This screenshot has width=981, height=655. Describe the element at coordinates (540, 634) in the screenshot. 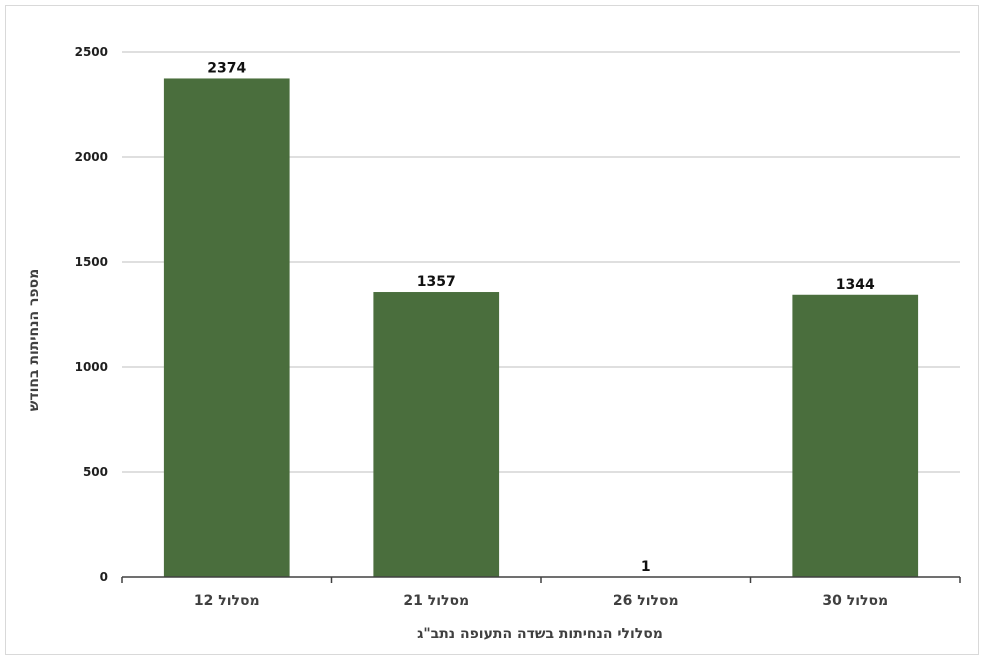

I see `x-axis-title: מסלולי הנחיתות בשדה התעופה נתב"ג` at that location.